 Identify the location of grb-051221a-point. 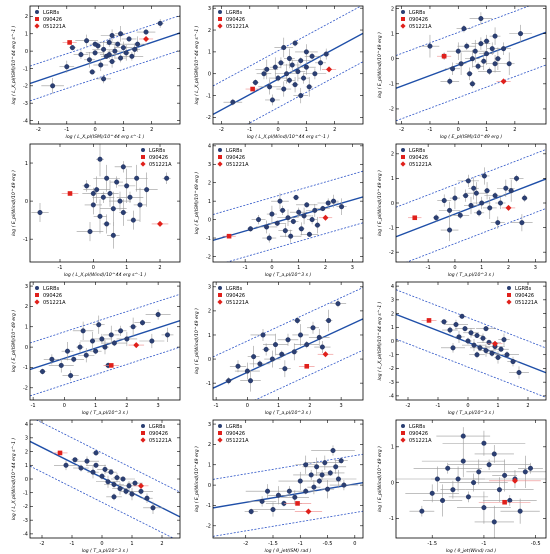
(136, 345).